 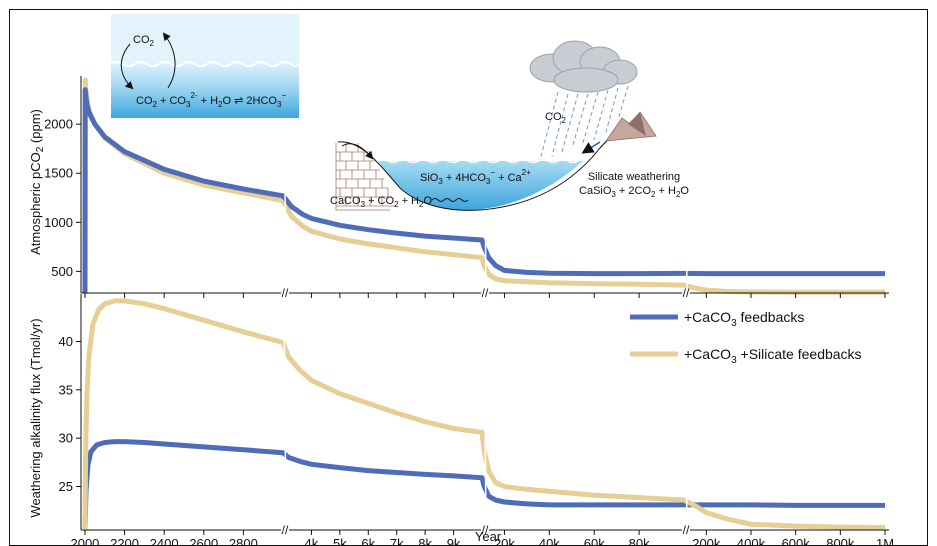 I want to click on x-axis-label: Year, so click(x=488, y=536).